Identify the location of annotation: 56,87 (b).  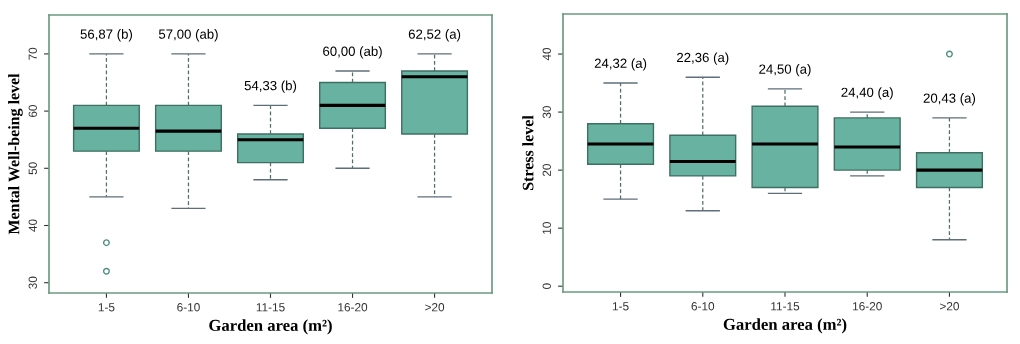
(106, 35).